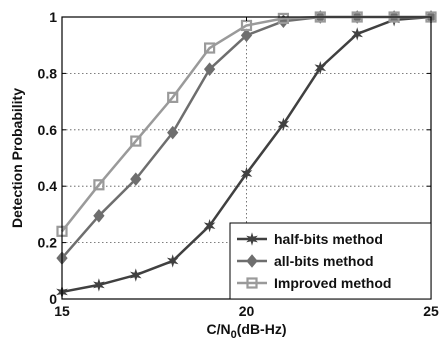 Image resolution: width=441 pixels, height=344 pixels. Describe the element at coordinates (234, 335) in the screenshot. I see `x-axis-label-subscript: 0` at that location.